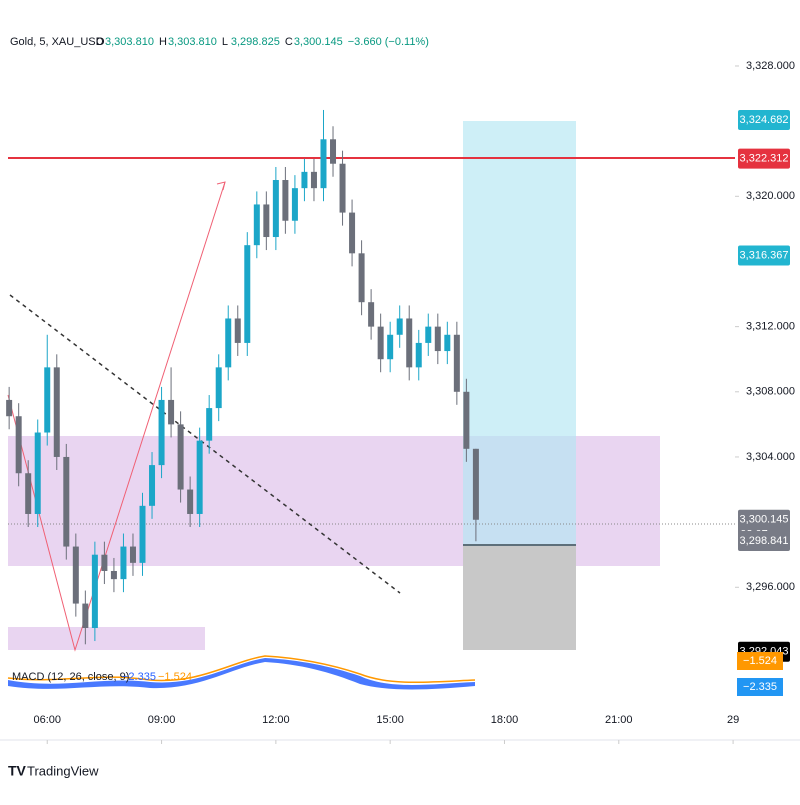 This screenshot has height=805, width=800. I want to click on y-tick-label: 3,312.000, so click(770, 327).